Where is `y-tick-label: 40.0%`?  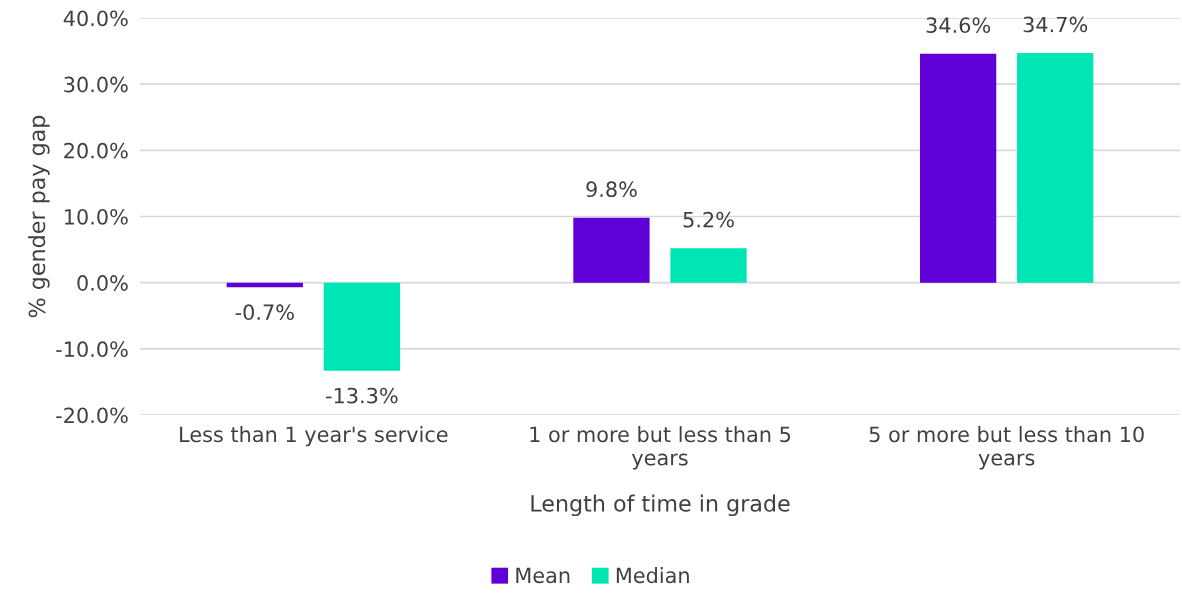
y-tick-label: 40.0% is located at coordinates (95, 18).